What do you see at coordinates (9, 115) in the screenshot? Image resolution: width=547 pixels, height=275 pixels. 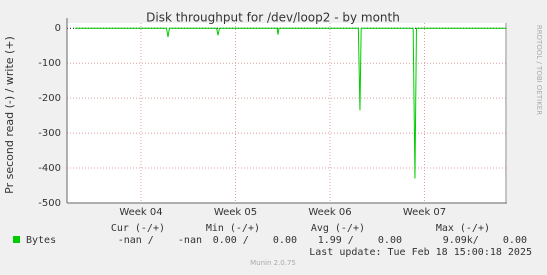 I see `y-axis-label: Pr second read (-) / write (+)` at bounding box center [9, 115].